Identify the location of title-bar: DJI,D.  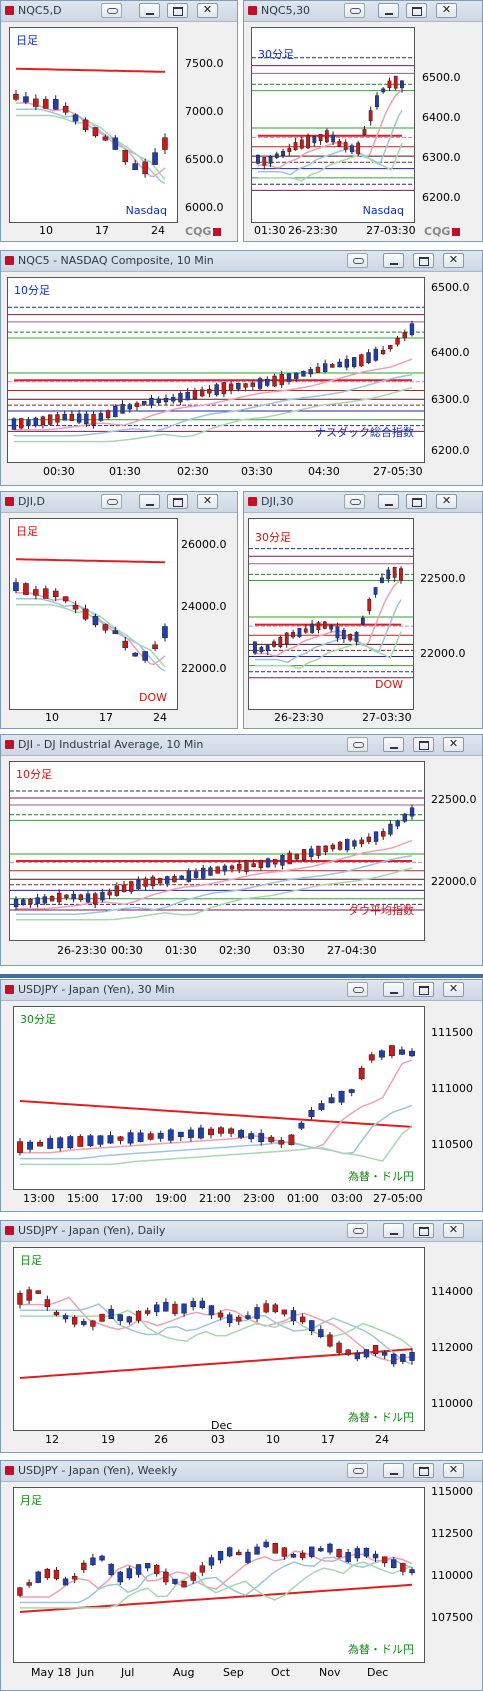
(119, 502).